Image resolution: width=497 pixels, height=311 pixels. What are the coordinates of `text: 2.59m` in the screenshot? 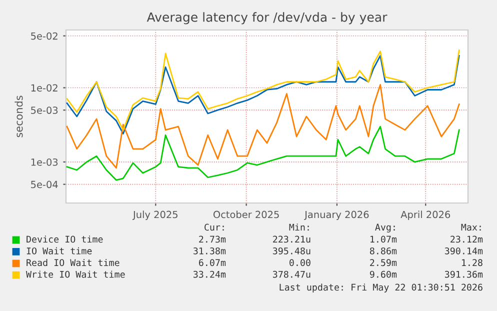 It's located at (383, 262).